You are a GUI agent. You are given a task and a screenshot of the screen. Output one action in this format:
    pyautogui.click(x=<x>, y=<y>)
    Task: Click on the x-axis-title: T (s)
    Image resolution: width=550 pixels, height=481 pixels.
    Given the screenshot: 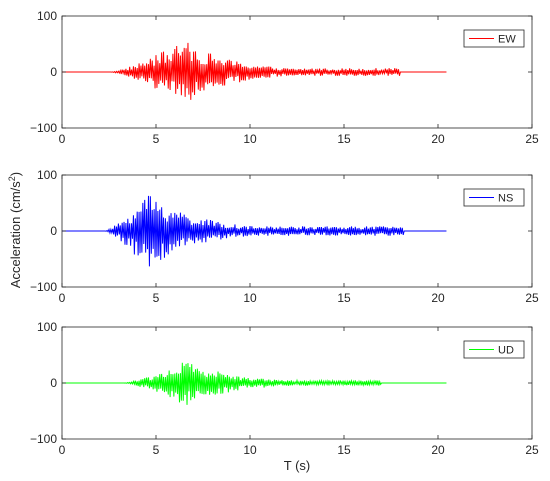 What is the action you would take?
    pyautogui.click(x=297, y=465)
    